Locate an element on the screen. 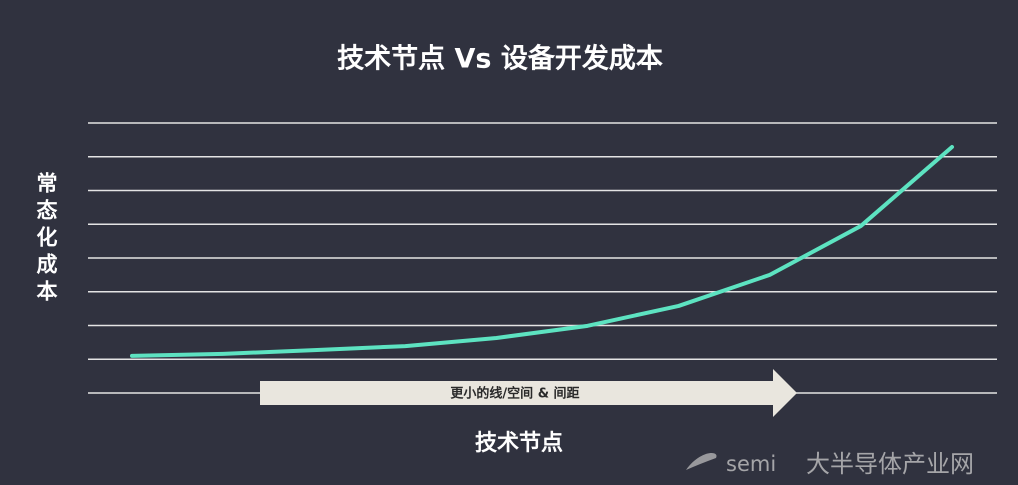 Image resolution: width=1018 pixels, height=485 pixels. chart-title: 技术节点 Vs 设备开发成本 is located at coordinates (500, 59).